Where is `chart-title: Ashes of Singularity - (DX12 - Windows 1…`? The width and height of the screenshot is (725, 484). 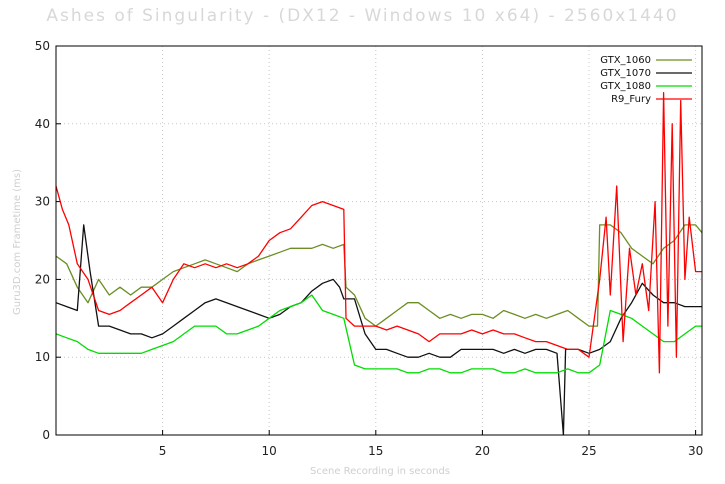
chart-title: Ashes of Singularity - (DX12 - Windows 1… is located at coordinates (362, 16).